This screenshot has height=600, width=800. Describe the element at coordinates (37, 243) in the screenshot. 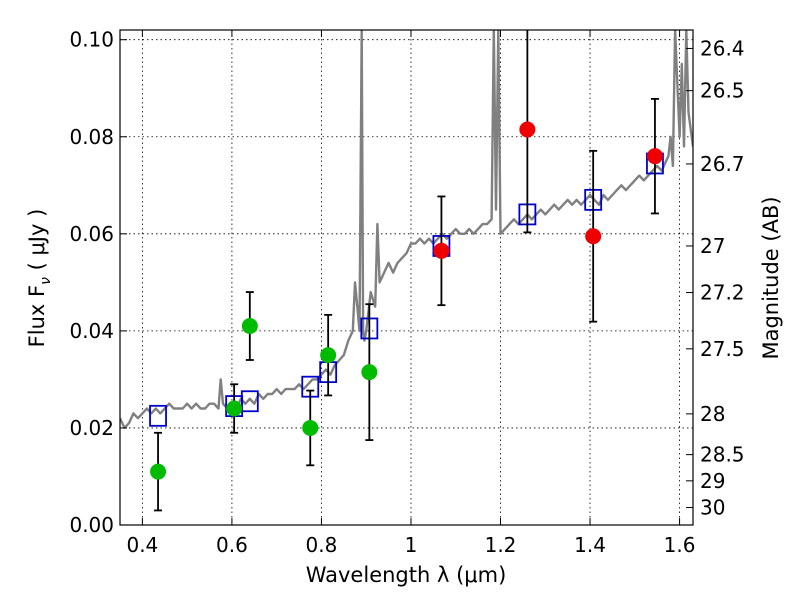

I see `y-axis-label-unit: ( μJy )` at that location.